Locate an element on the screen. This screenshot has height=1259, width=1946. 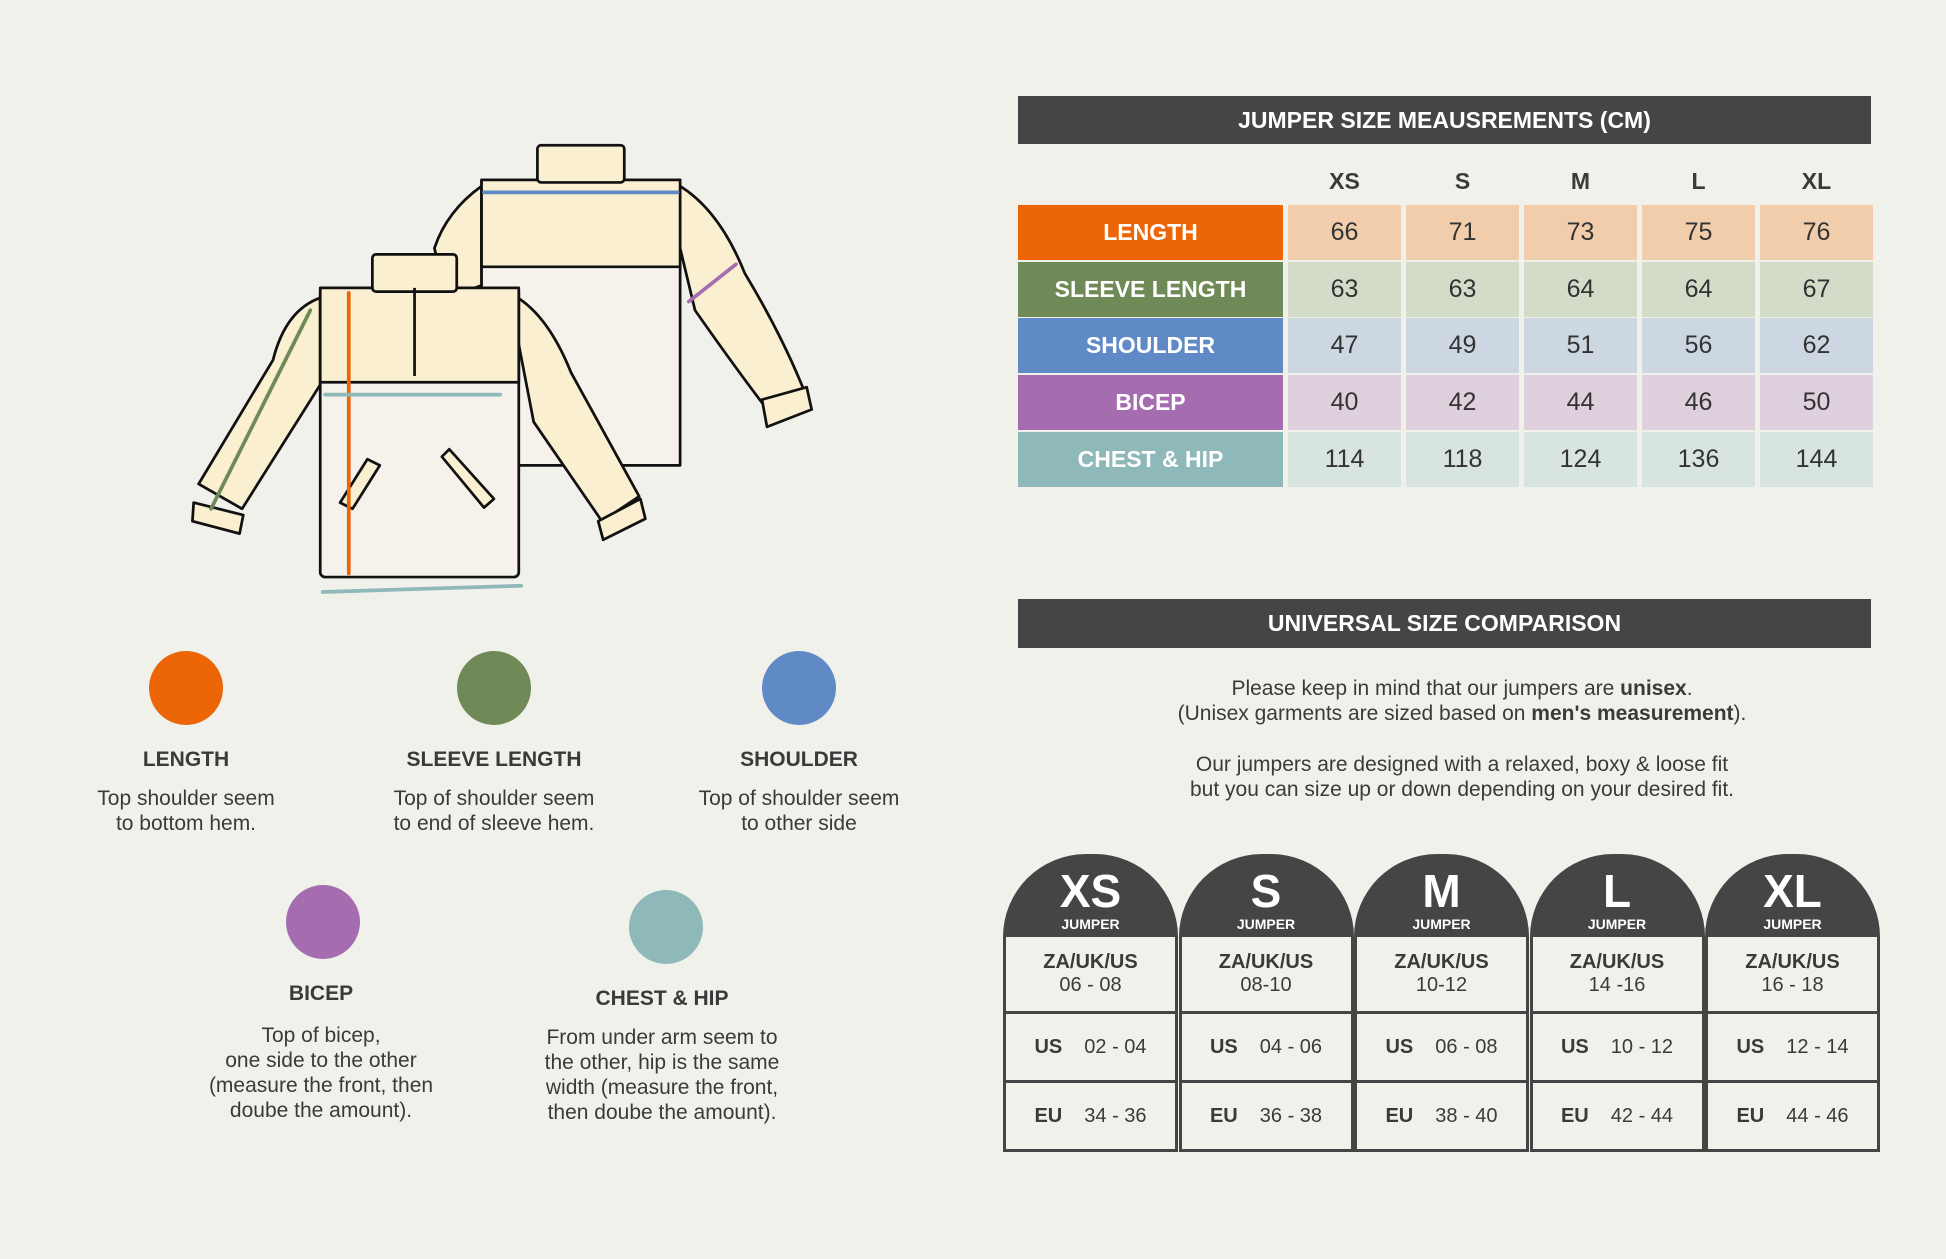
eu-value: 36 - 38 is located at coordinates (1291, 1116).